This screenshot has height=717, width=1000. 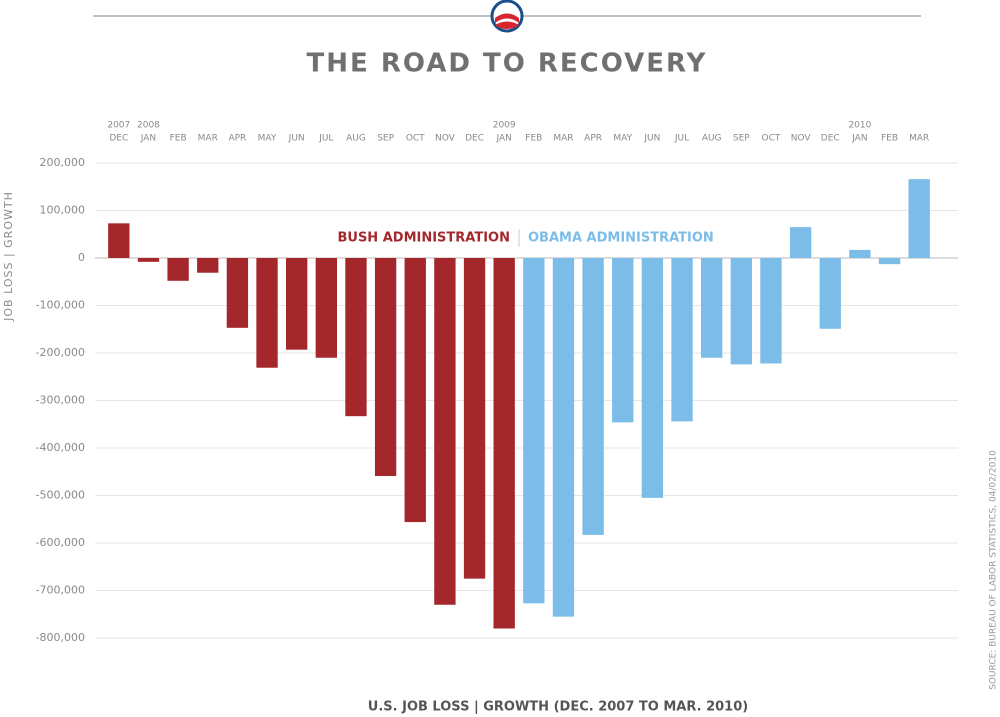 I want to click on y-tick-label: 200,000, so click(x=63, y=162).